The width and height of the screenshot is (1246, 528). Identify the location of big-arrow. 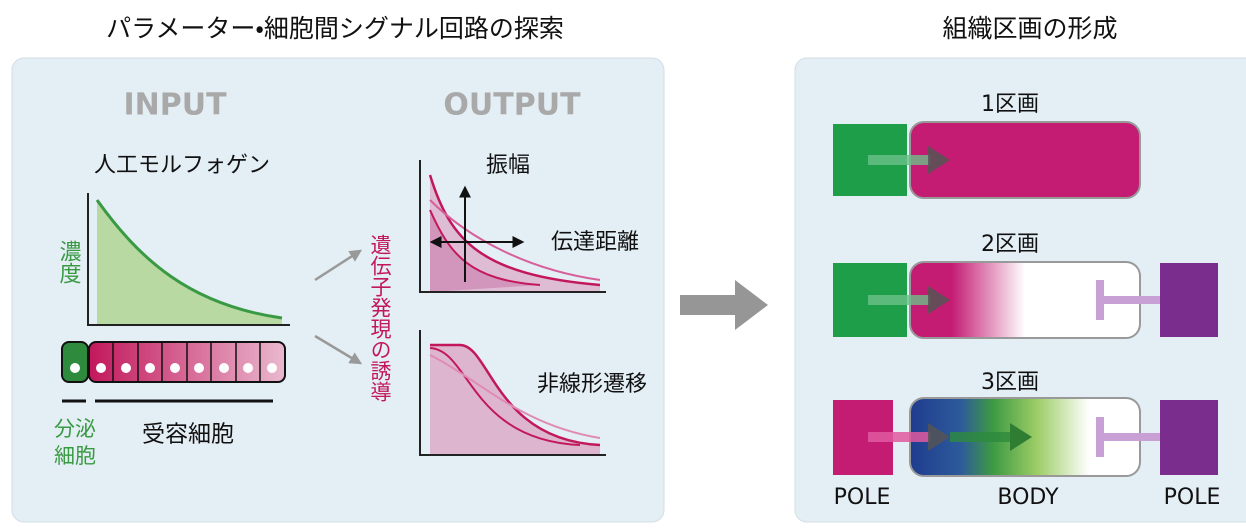
(724, 305).